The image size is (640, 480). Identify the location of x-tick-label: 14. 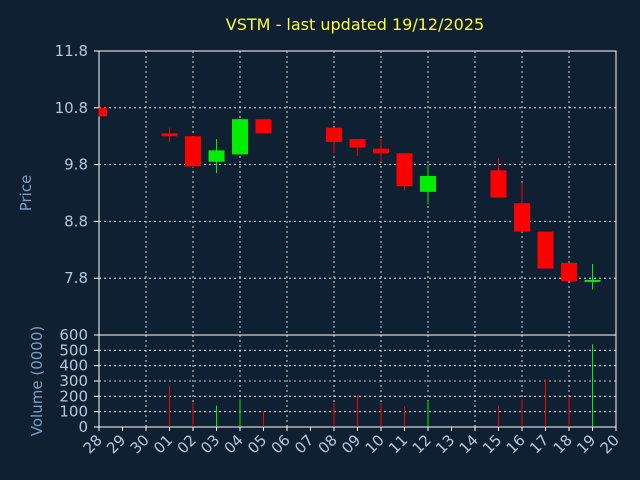
(469, 444).